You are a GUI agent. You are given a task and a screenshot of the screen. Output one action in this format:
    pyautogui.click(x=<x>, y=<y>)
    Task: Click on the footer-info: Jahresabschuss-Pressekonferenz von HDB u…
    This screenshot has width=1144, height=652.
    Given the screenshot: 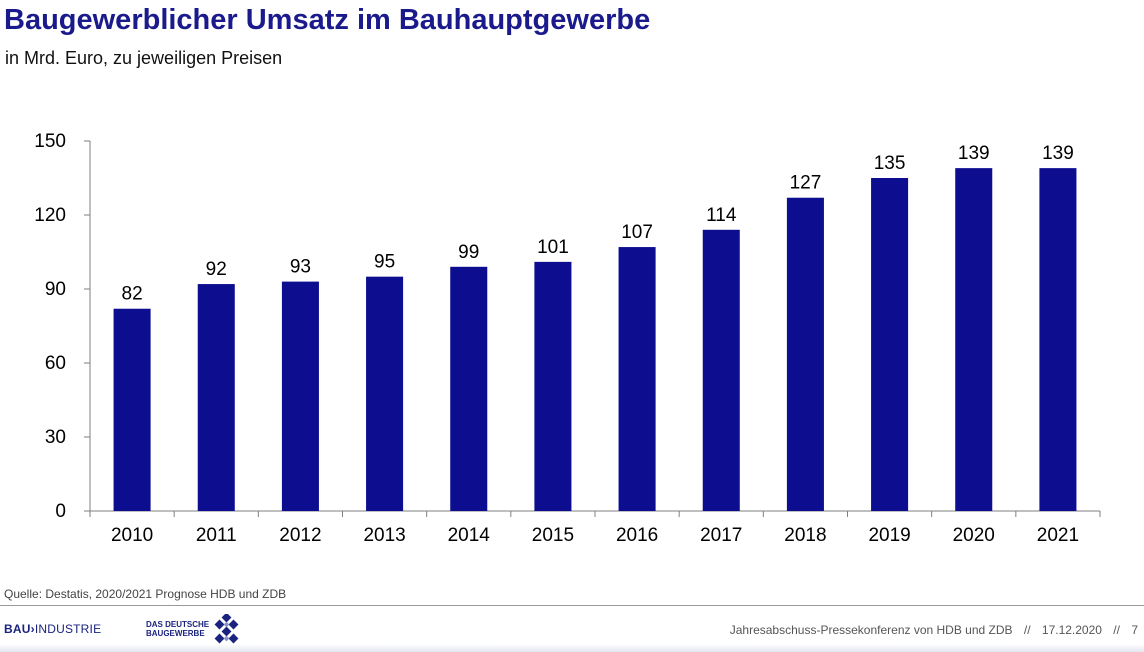 What is the action you would take?
    pyautogui.click(x=934, y=630)
    